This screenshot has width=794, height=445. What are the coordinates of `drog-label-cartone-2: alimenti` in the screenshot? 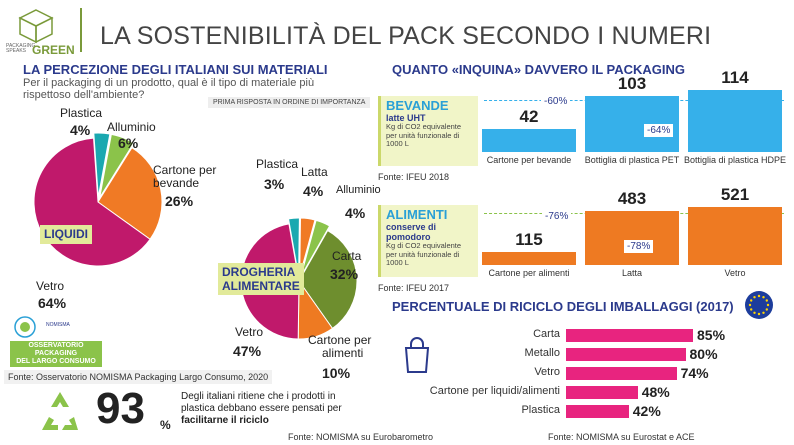 It's located at (343, 353).